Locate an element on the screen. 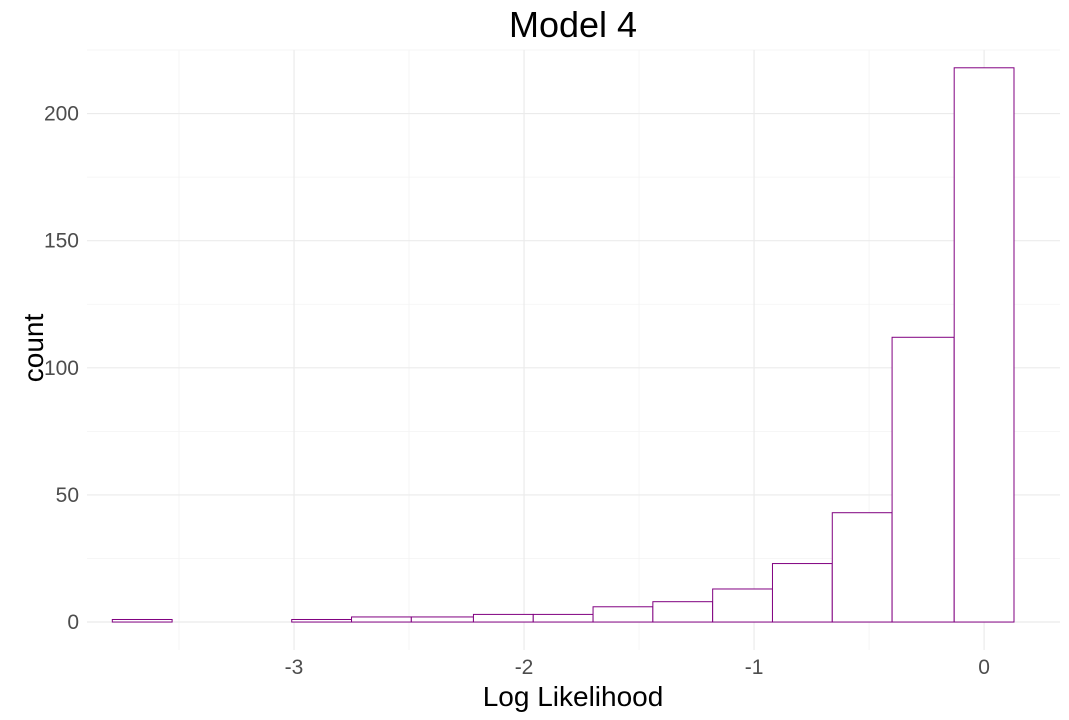 This screenshot has width=1069, height=720. x-tick-label: 0 is located at coordinates (984, 667).